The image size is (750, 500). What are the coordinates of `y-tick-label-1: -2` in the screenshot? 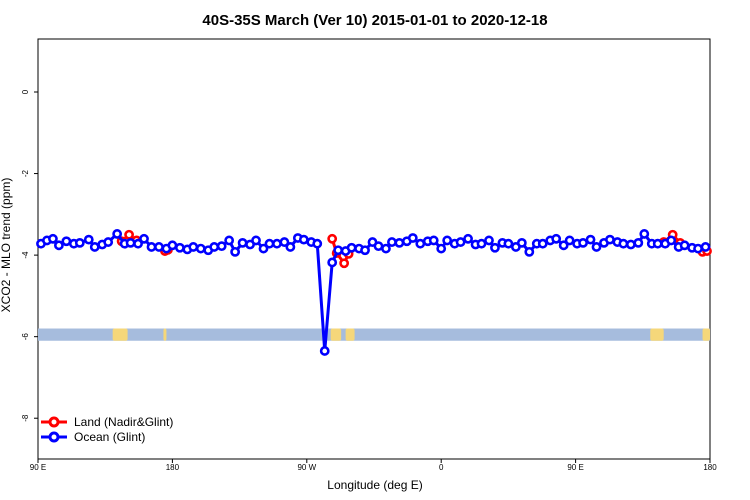 It's located at (25, 173).